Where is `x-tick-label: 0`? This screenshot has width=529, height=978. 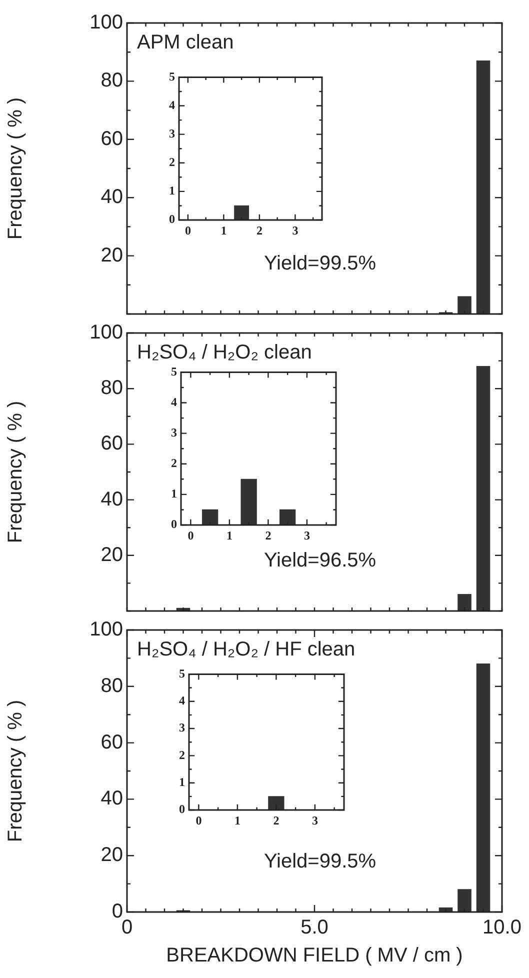
x-tick-label: 0 is located at coordinates (199, 820).